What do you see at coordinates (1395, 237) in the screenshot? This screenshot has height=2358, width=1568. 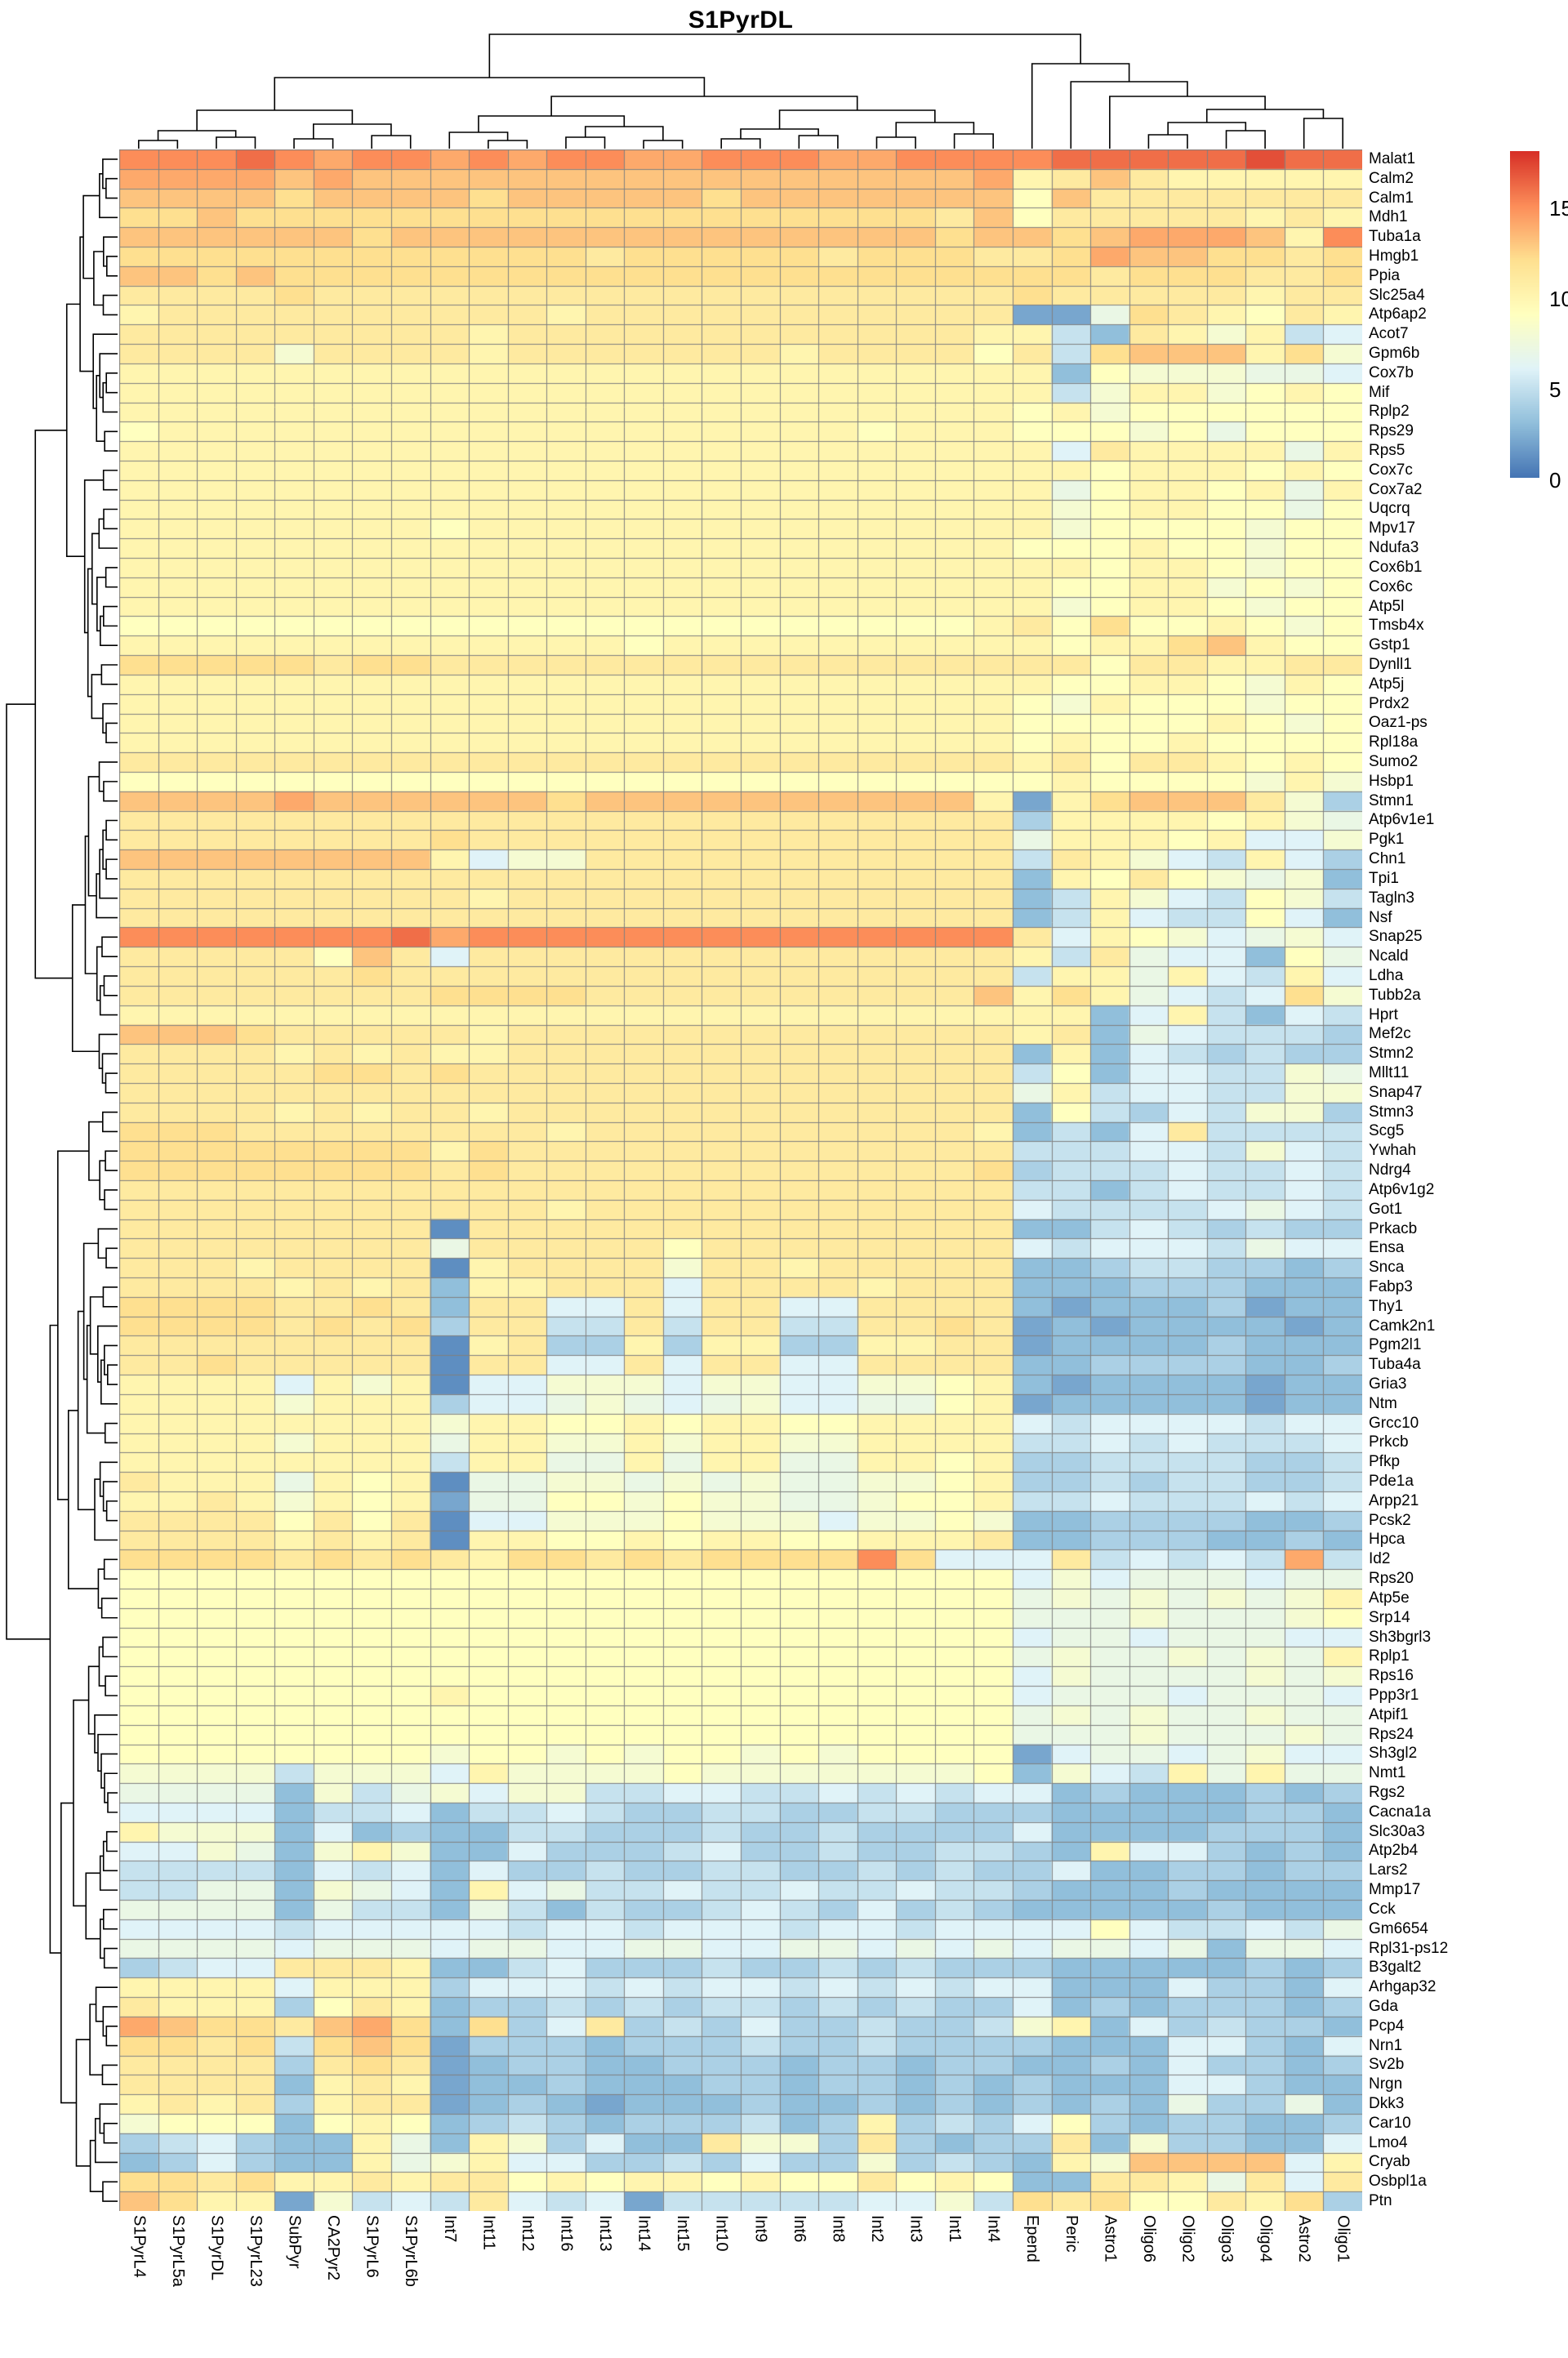 I see `row-label: Tuba1a` at bounding box center [1395, 237].